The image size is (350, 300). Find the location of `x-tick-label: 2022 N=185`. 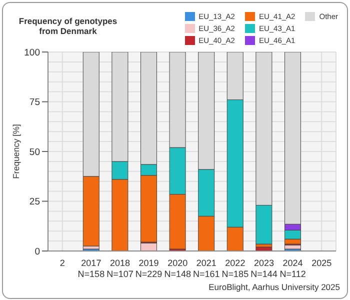

x-tick-label: 2022 N=185 is located at coordinates (235, 268).